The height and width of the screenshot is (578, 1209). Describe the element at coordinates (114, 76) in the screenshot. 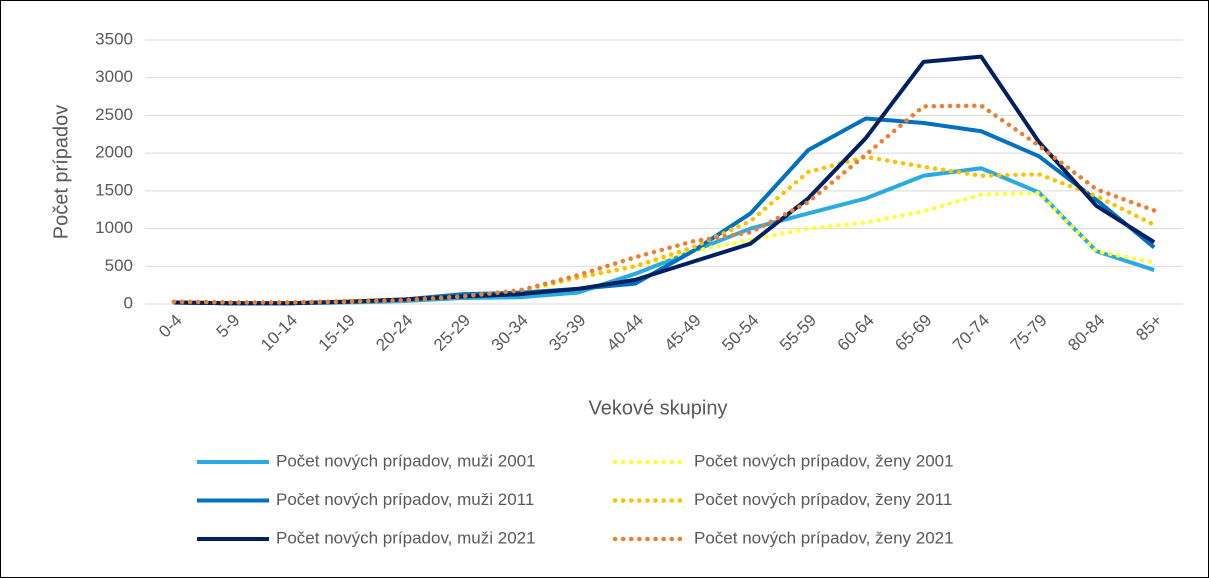

I see `y-tick-label: 3000` at that location.